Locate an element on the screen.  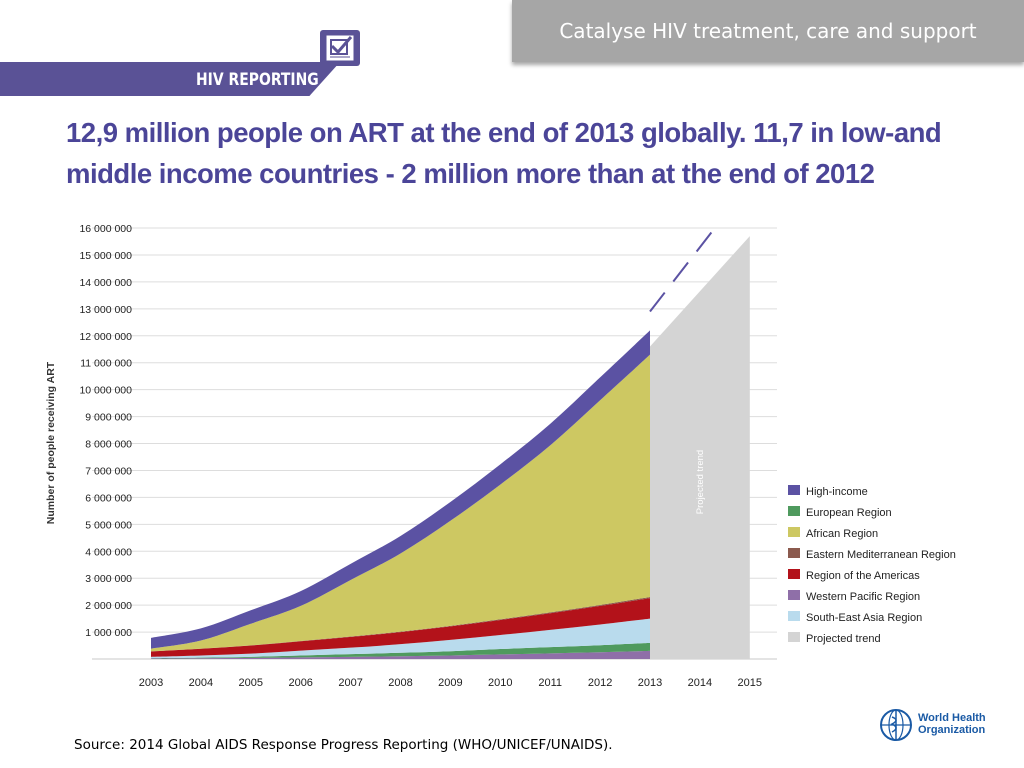
y-tick-label: 9 000 000 is located at coordinates (108, 418).